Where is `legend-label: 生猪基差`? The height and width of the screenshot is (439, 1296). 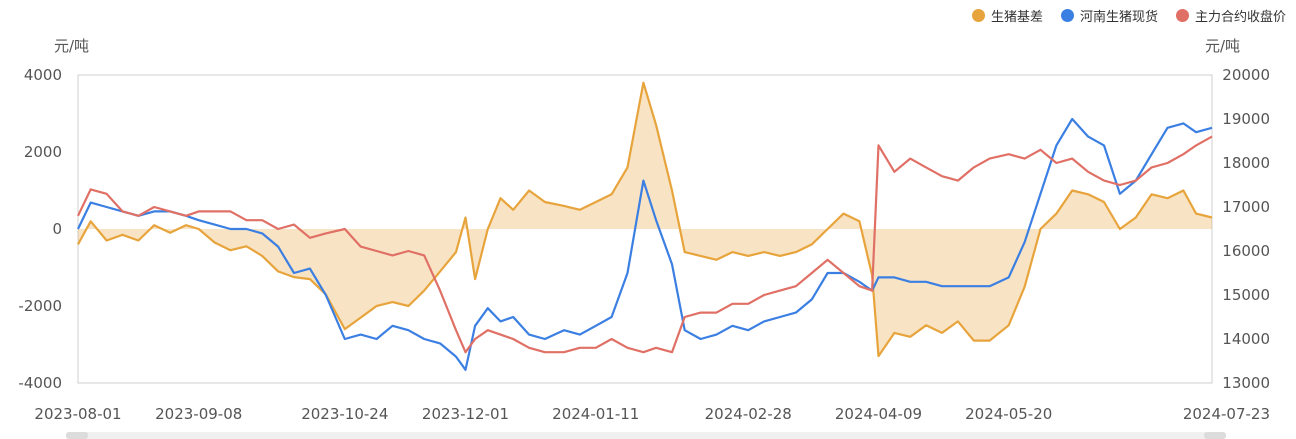
legend-label: 生猪基差 is located at coordinates (1016, 17).